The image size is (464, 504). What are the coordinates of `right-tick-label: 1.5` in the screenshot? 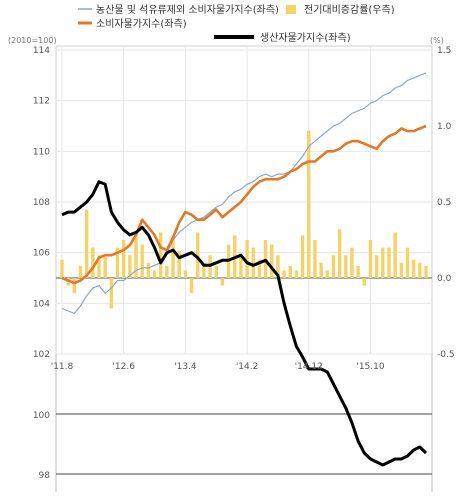 It's located at (444, 51).